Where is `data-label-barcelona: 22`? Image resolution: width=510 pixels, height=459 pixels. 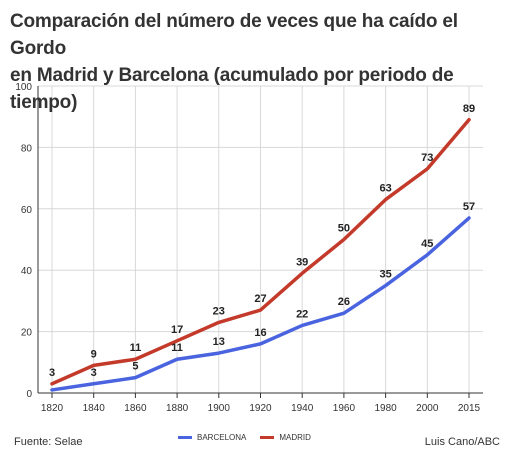 data-label-barcelona: 22 is located at coordinates (302, 314).